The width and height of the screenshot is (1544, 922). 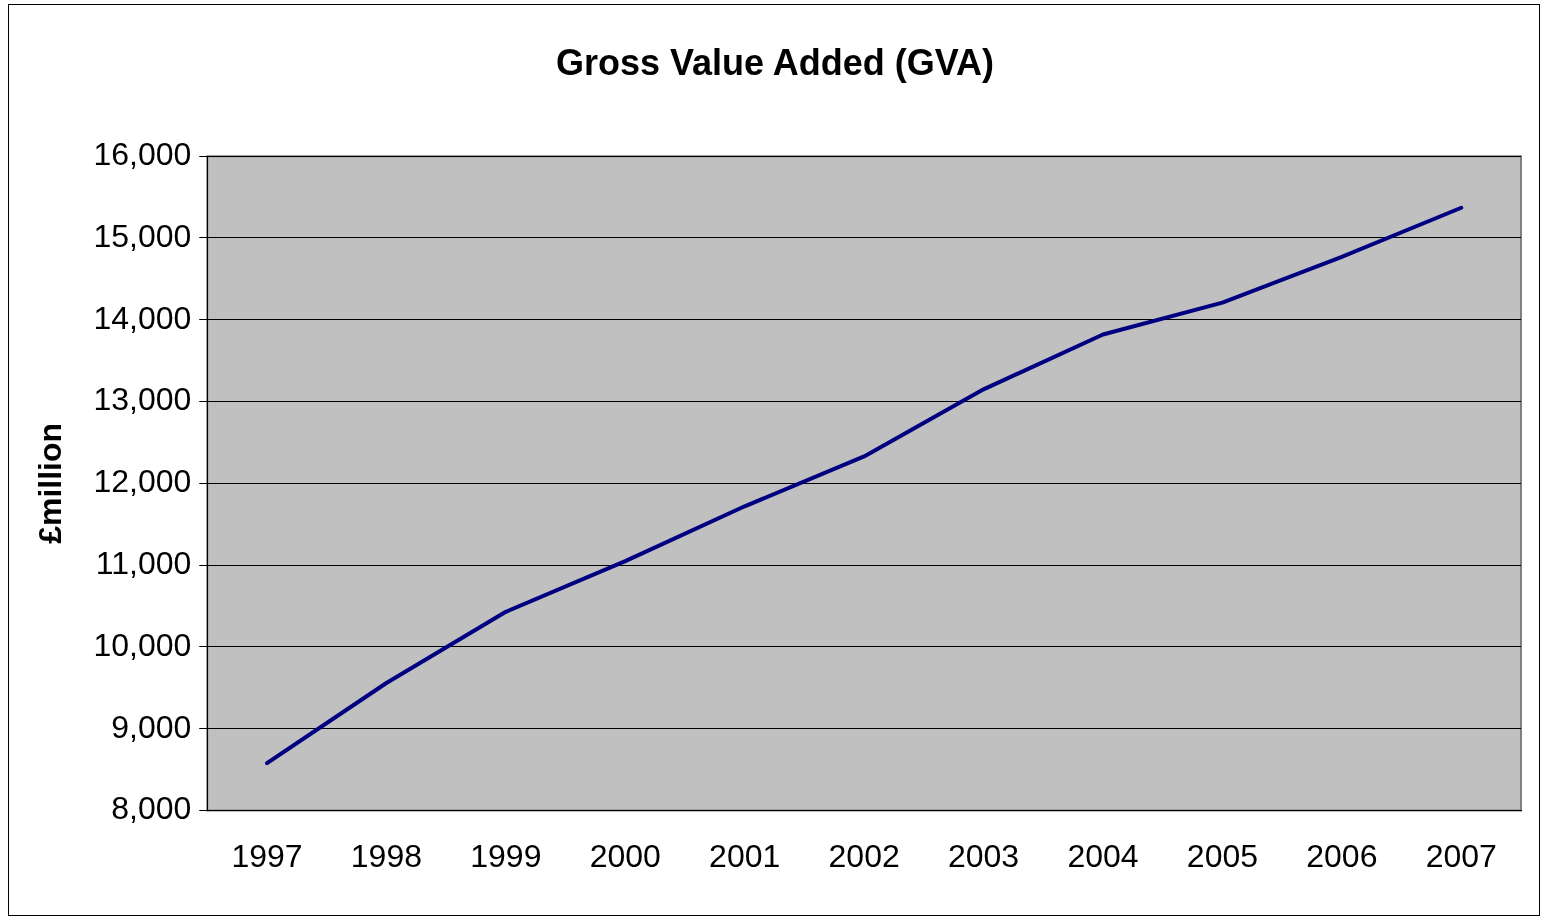 What do you see at coordinates (745, 855) in the screenshot?
I see `x-tick-label: 2001` at bounding box center [745, 855].